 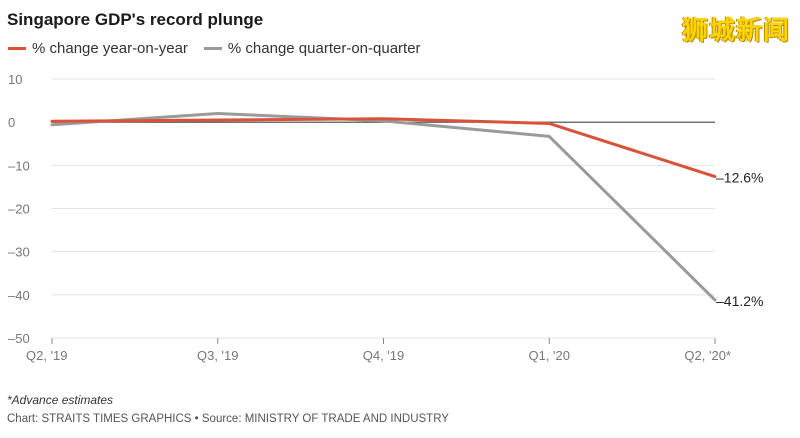 I want to click on x-tick-label: Q2, '20*, so click(x=707, y=355).